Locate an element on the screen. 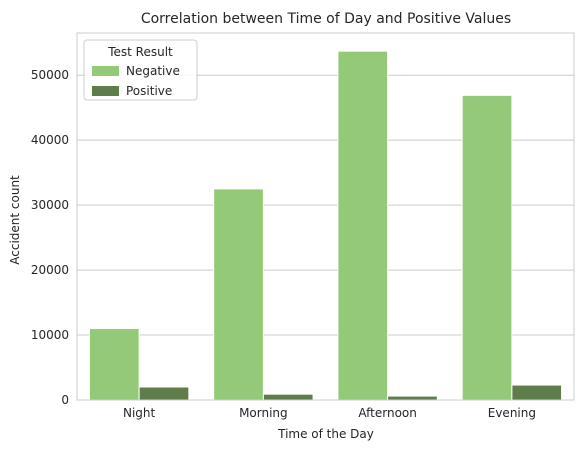 Image resolution: width=582 pixels, height=454 pixels. y-tick-label: 0 is located at coordinates (65, 400).